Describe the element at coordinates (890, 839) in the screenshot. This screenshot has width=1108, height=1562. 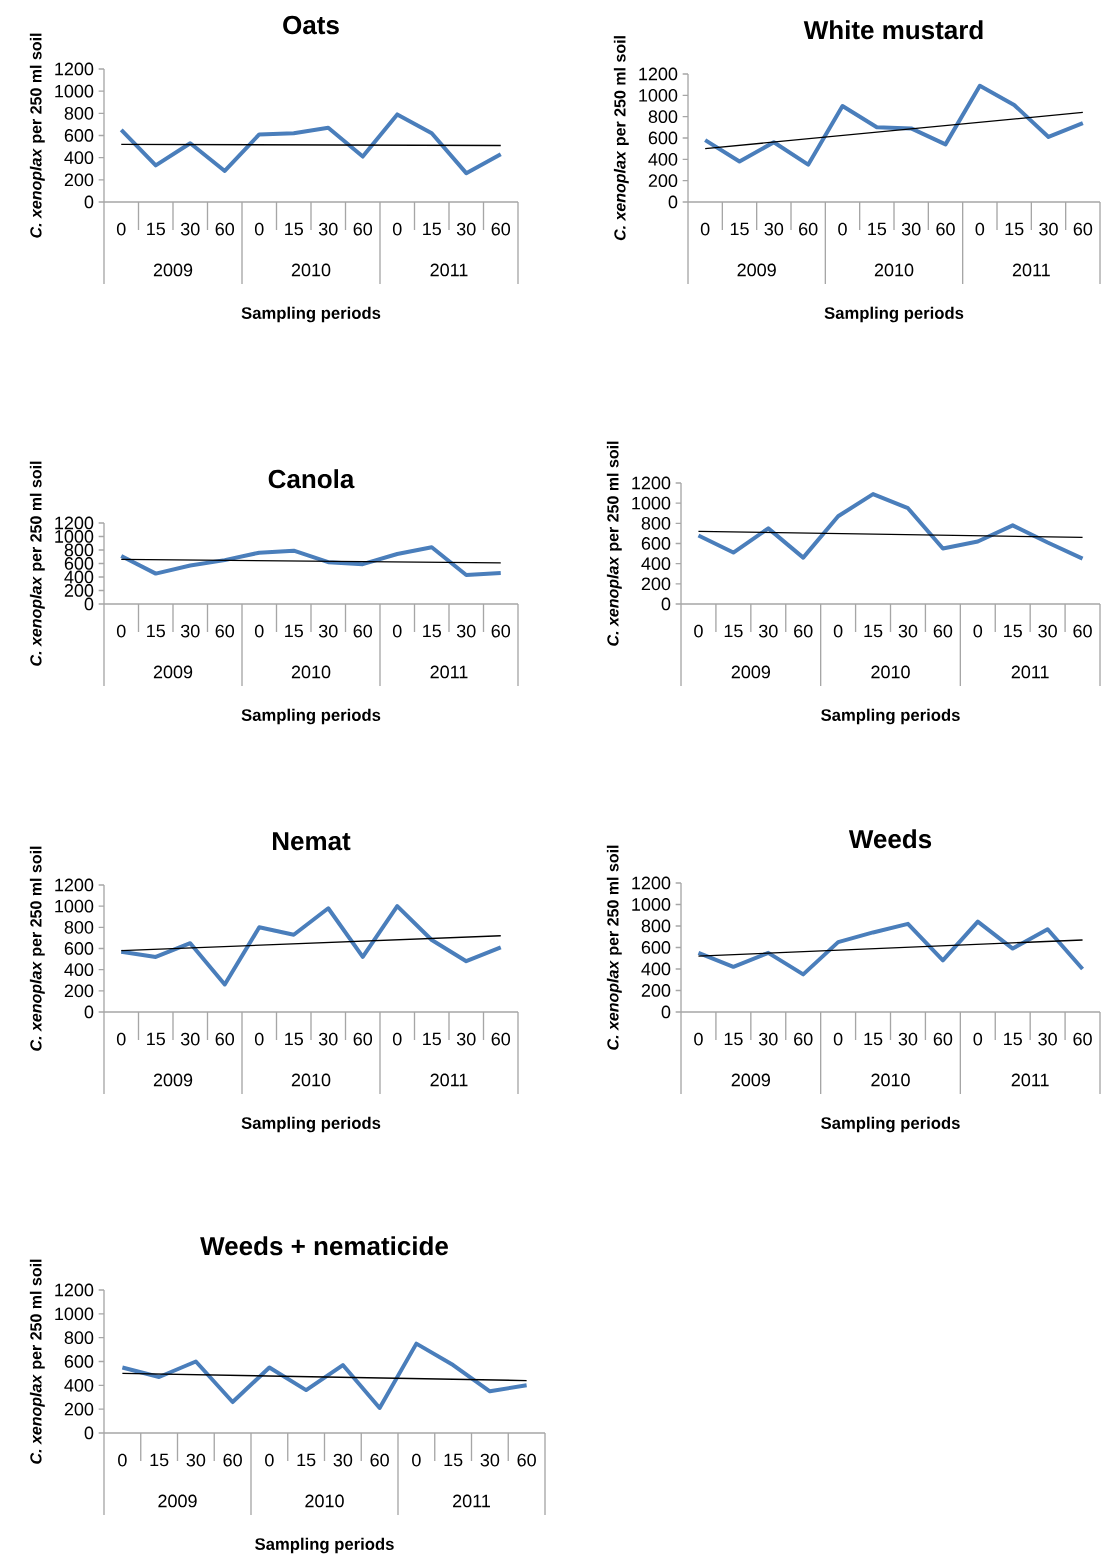
I see `chart-title: Weeds` at that location.